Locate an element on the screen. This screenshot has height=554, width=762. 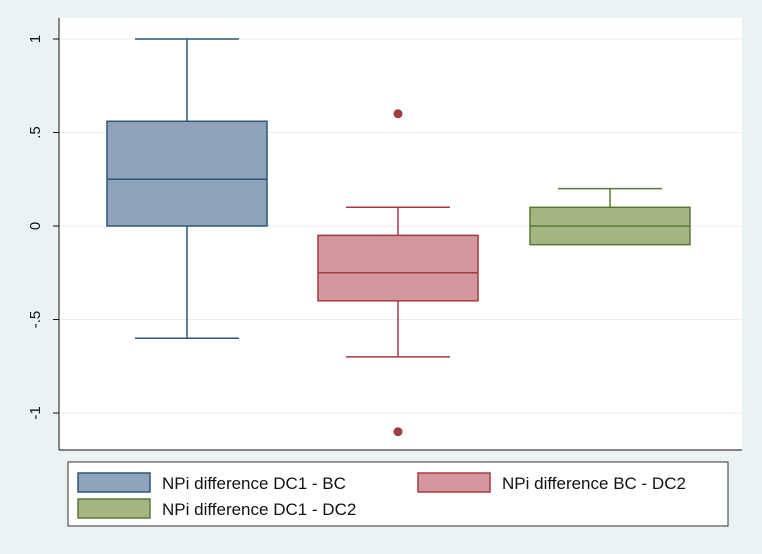
y-tick-label: .5 is located at coordinates (35, 132).